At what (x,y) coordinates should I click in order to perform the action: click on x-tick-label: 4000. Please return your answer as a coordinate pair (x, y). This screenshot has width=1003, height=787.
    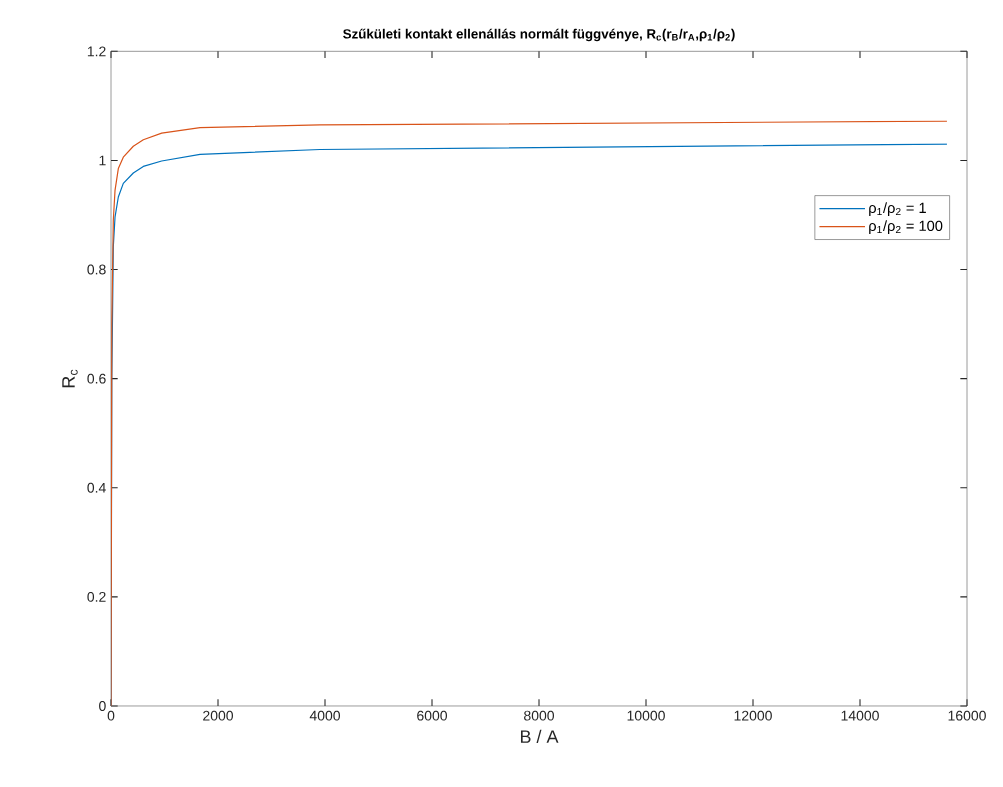
    Looking at the image, I should click on (325, 715).